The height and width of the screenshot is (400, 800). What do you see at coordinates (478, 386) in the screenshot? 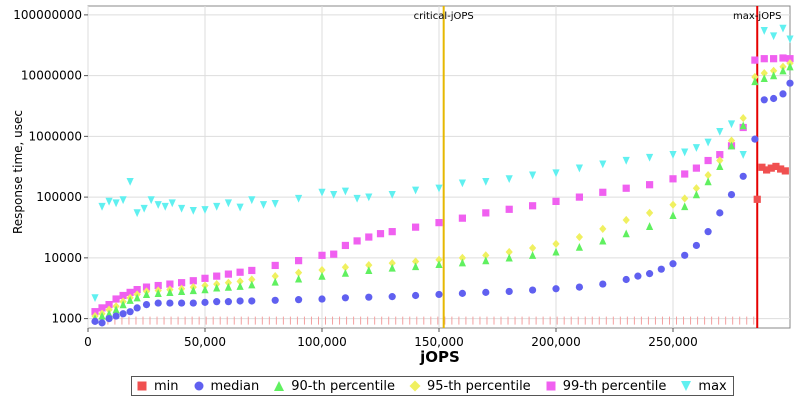
I see `legend-label: 95-th percentile` at bounding box center [478, 386].